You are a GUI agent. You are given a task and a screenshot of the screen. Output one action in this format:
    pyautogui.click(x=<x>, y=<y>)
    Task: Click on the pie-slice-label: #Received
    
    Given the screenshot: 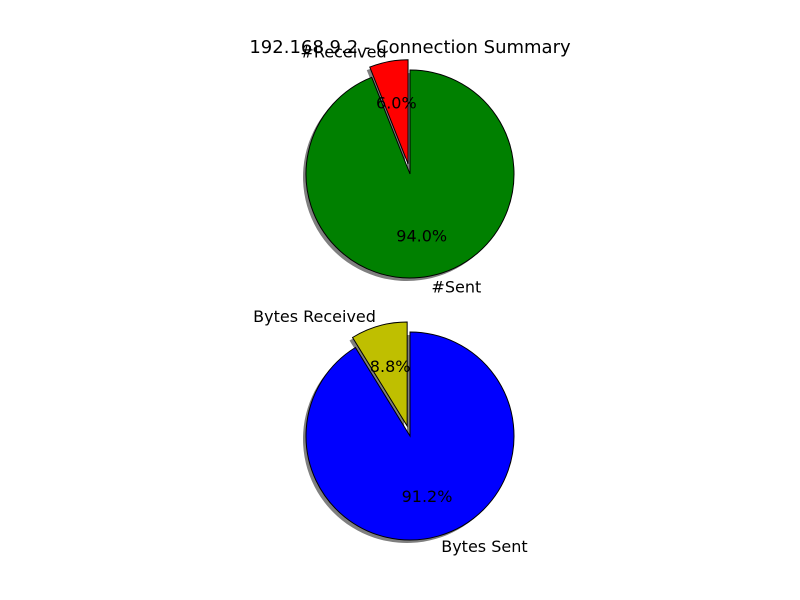 What is the action you would take?
    pyautogui.click(x=343, y=51)
    